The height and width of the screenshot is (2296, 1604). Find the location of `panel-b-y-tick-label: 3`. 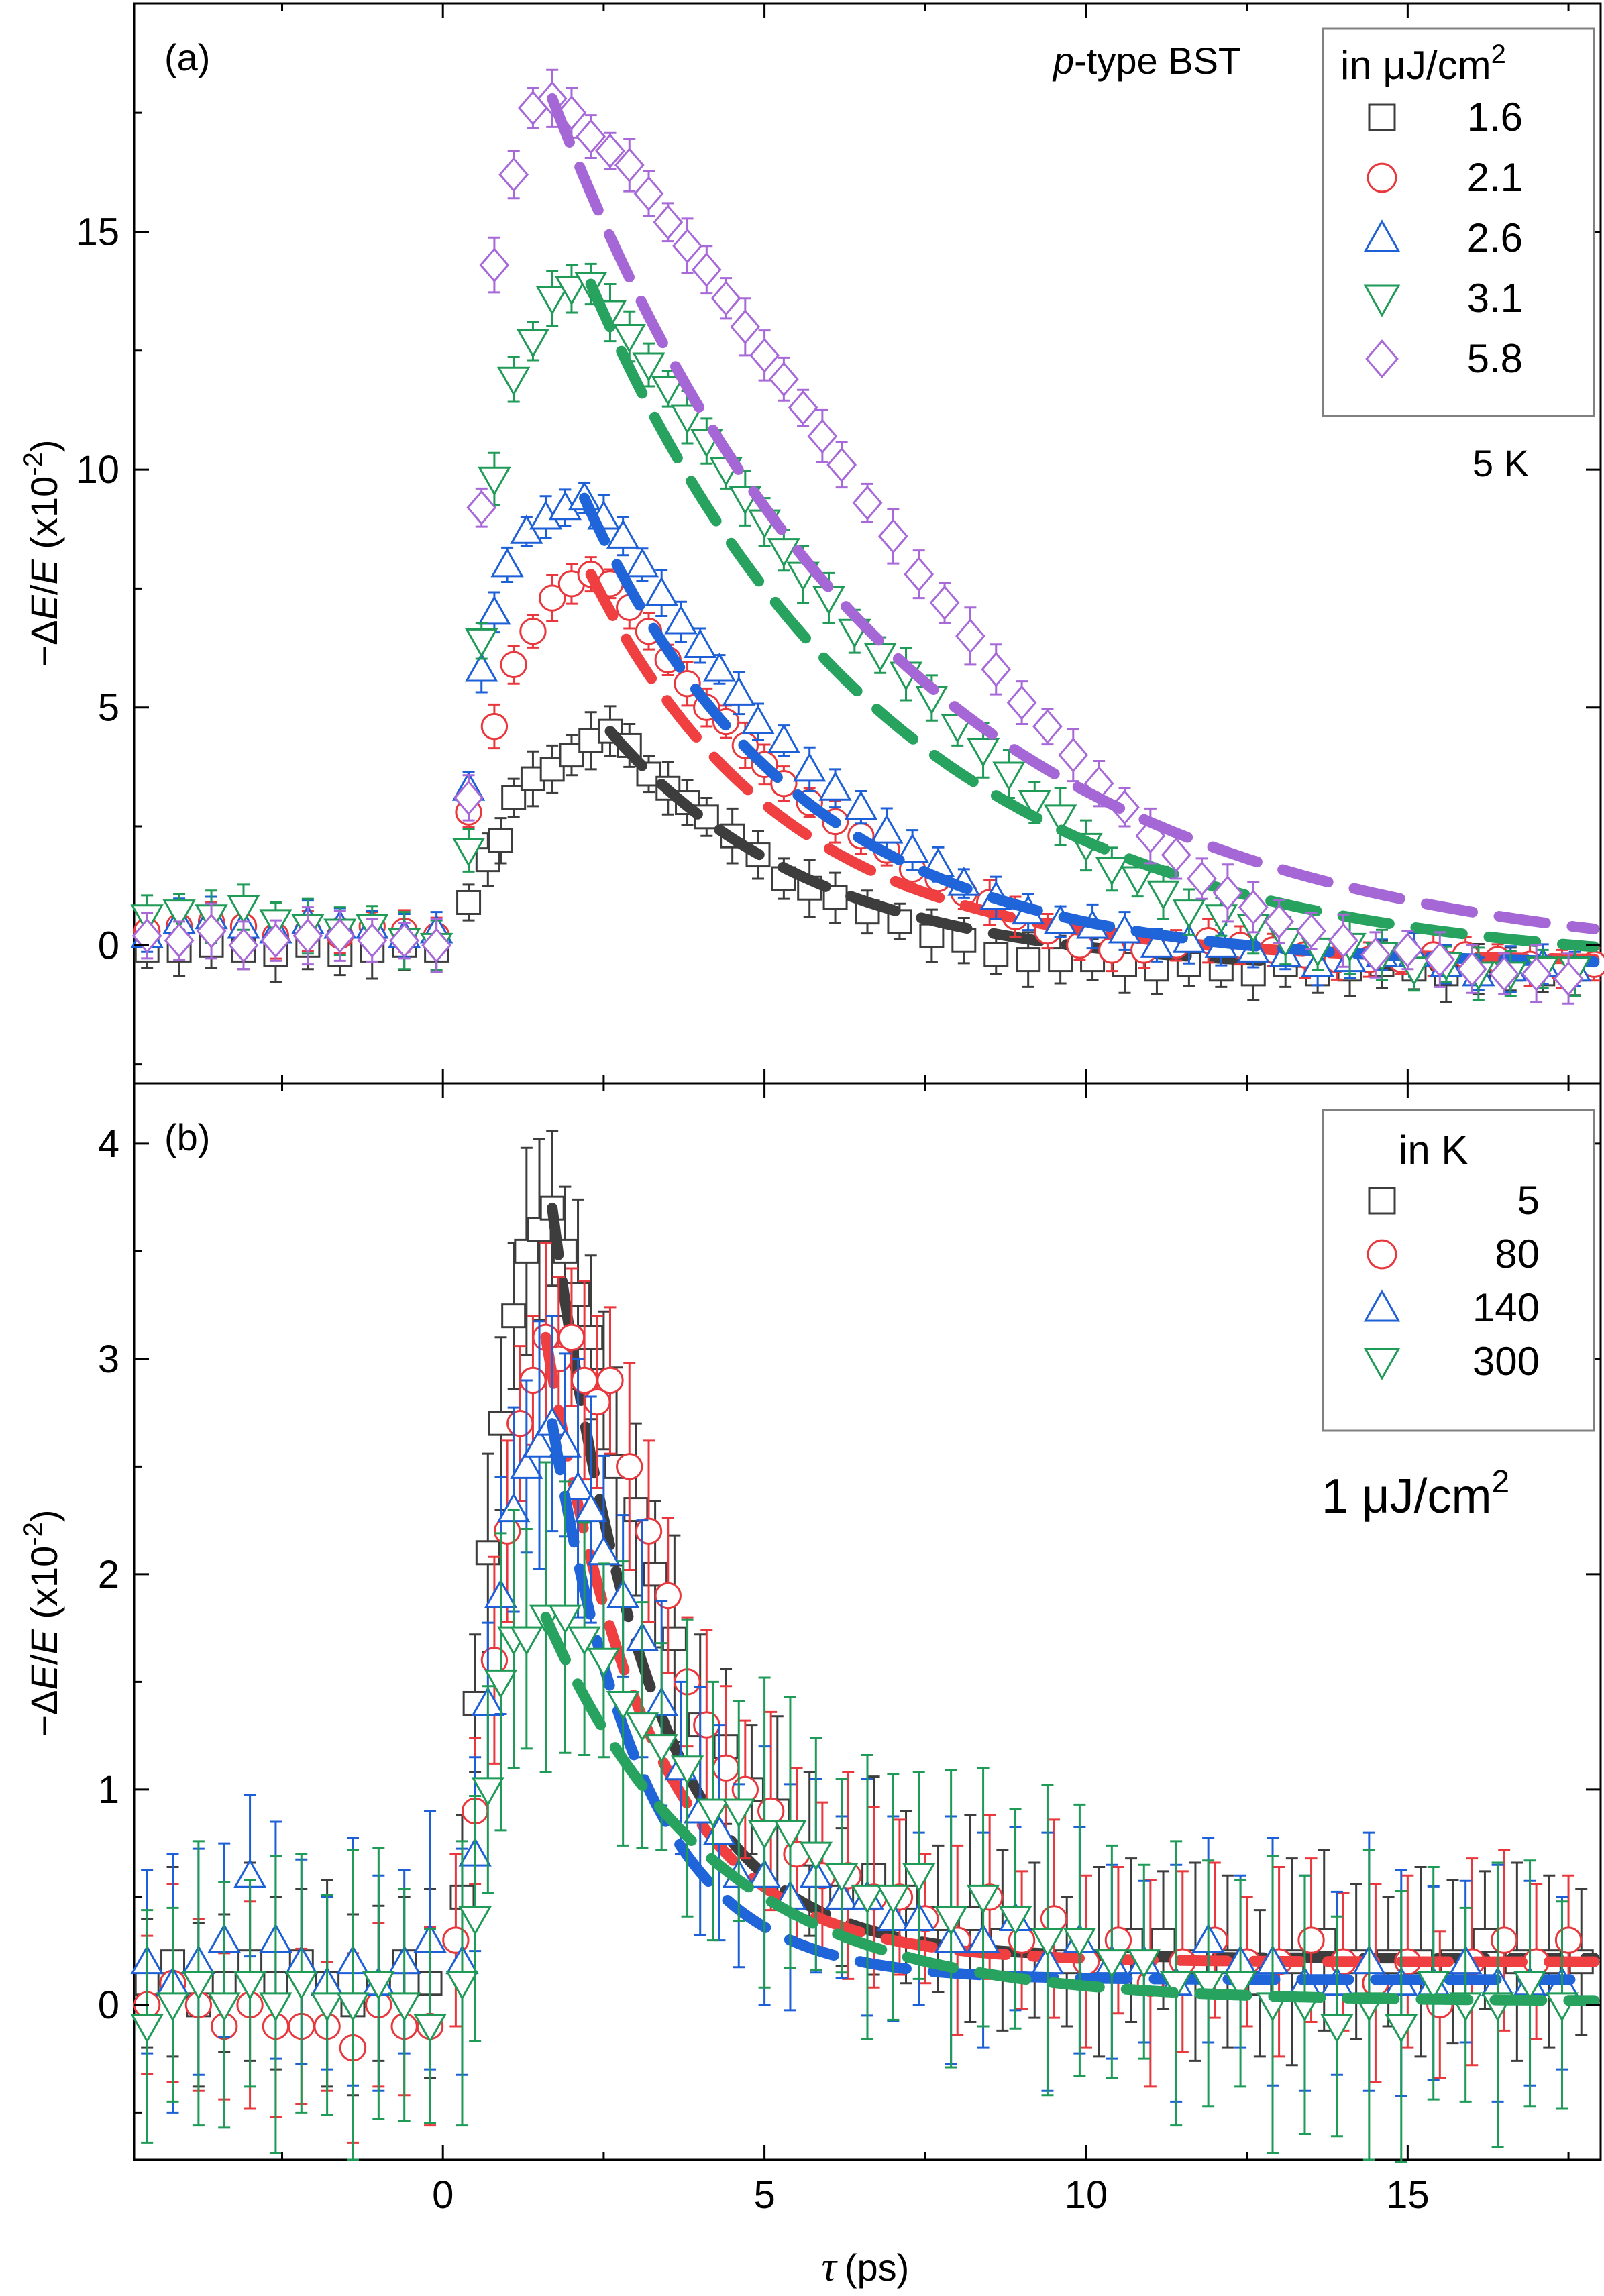

panel-b-y-tick-label: 3 is located at coordinates (109, 1359).